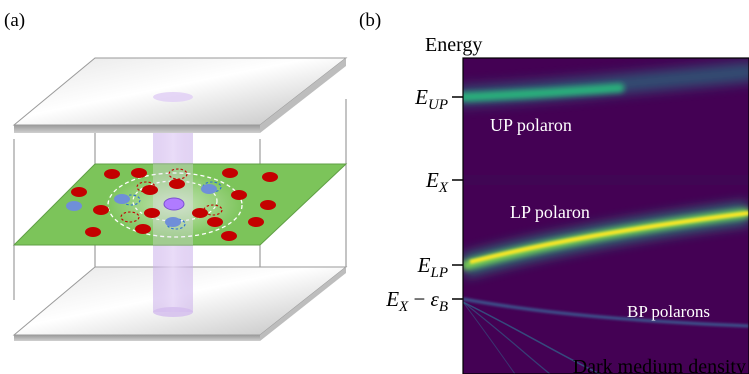 The height and width of the screenshot is (374, 749). I want to click on y-axis-label: Energy, so click(453, 45).